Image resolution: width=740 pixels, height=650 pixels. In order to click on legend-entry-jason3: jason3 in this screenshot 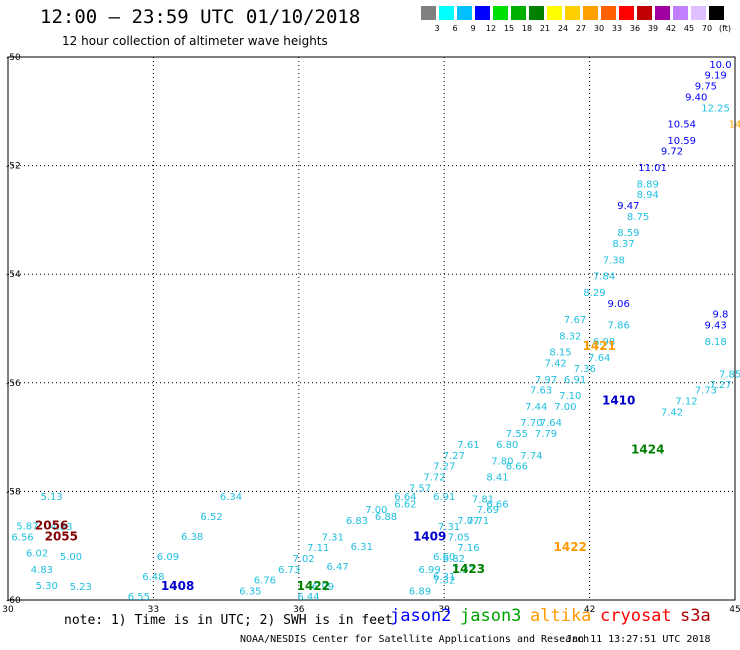, I will do `click(491, 616)`.